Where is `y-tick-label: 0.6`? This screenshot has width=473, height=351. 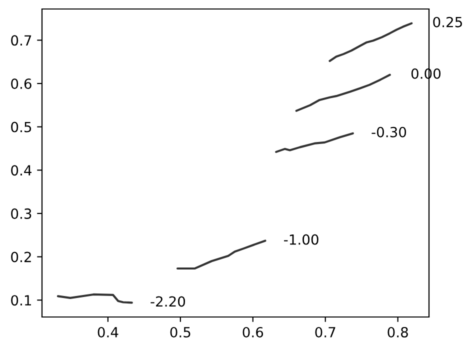 y-tick-label: 0.6 is located at coordinates (21, 83).